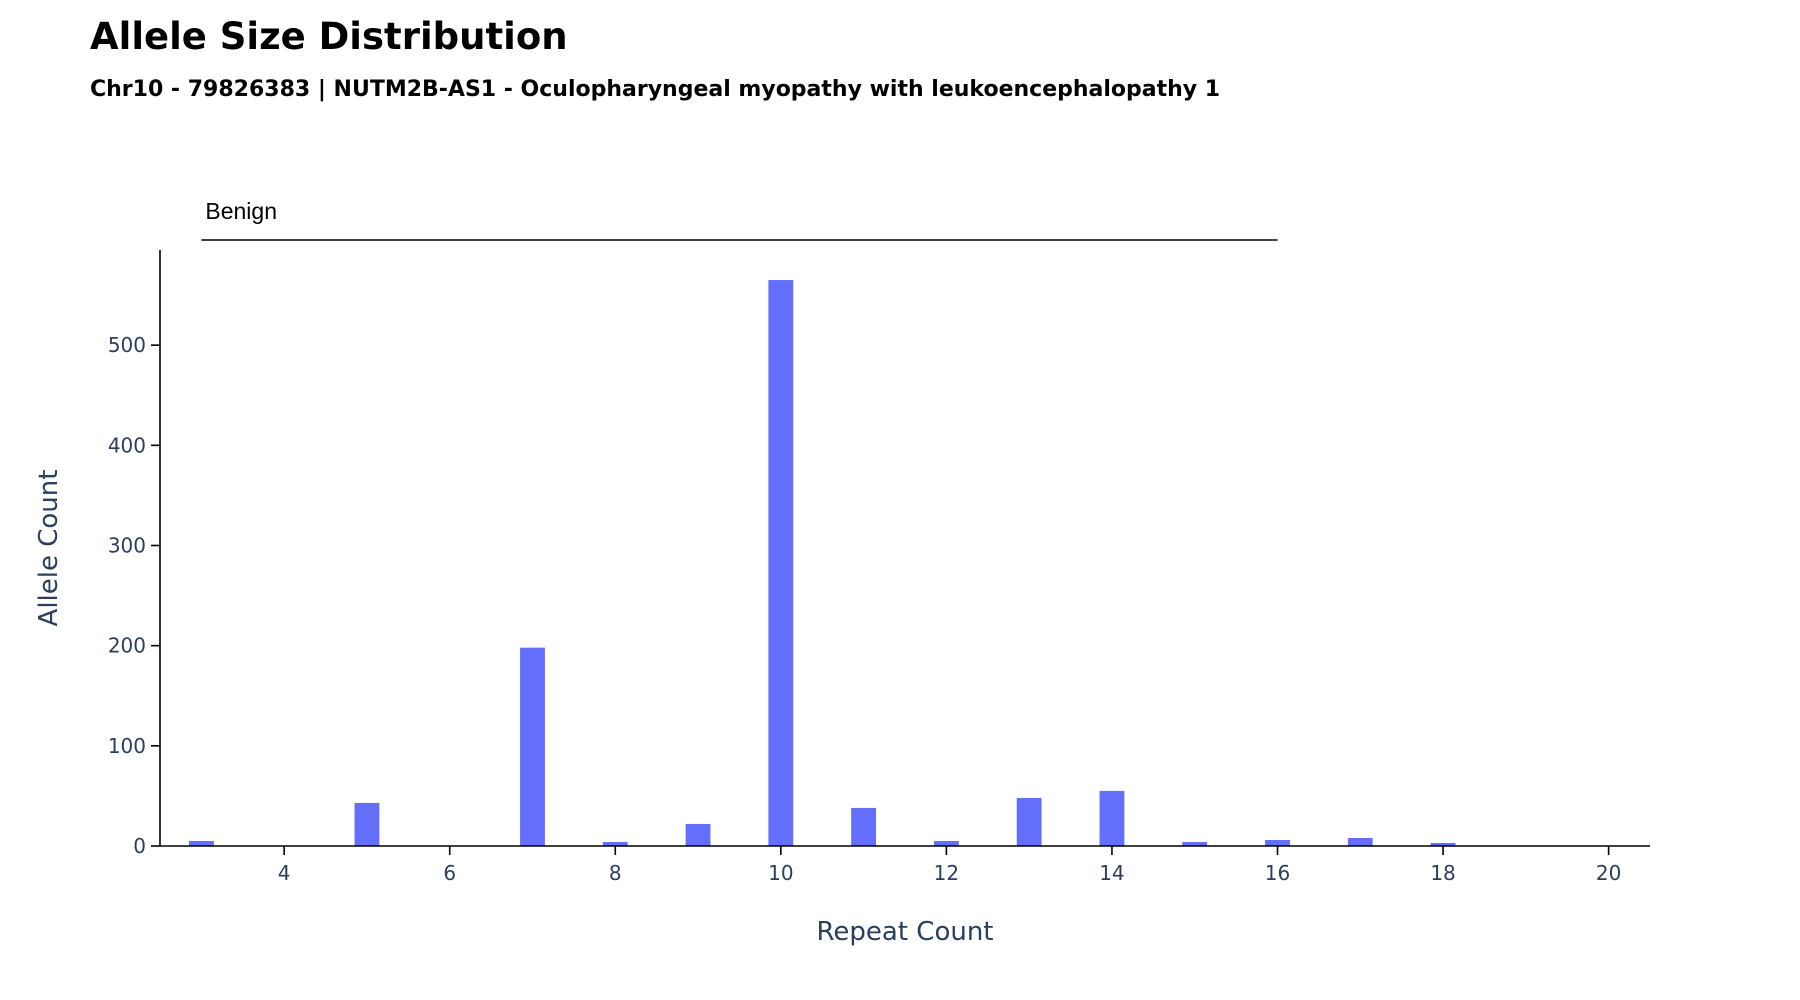 The image size is (1800, 1000). I want to click on x-tick-label: 18, so click(1442, 873).